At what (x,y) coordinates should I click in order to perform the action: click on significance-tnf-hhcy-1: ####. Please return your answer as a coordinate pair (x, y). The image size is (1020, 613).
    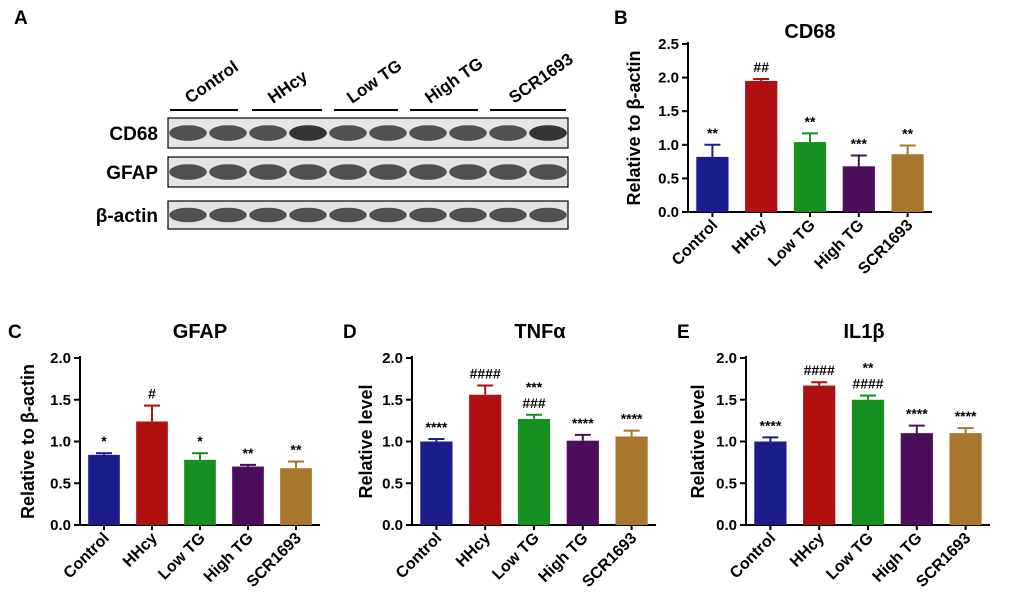
    Looking at the image, I should click on (485, 374).